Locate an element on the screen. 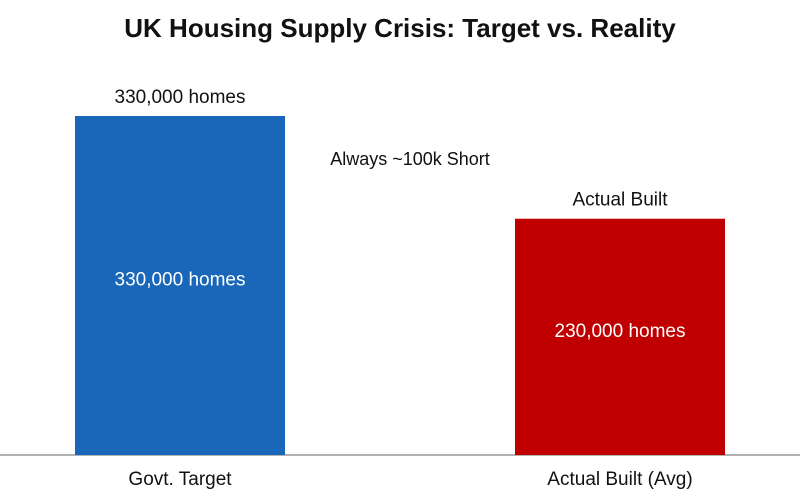  bar-value-label: 330,000 homes is located at coordinates (180, 280).